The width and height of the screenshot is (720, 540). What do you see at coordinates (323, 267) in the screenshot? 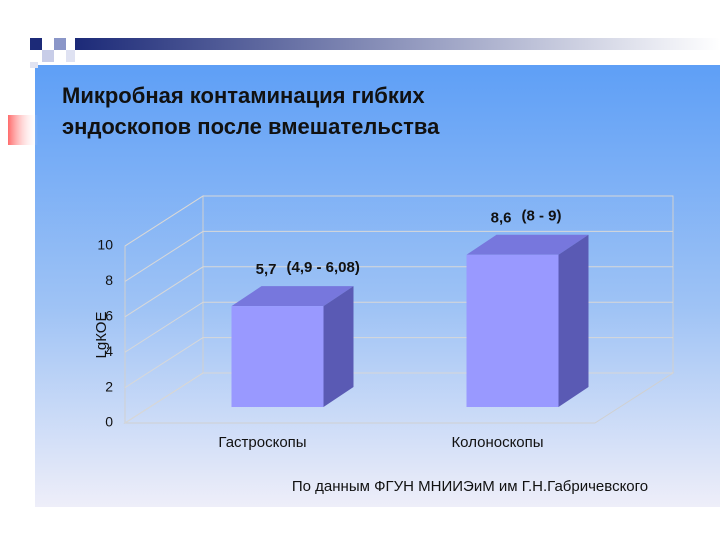
I see `interval-label: (4,9 - 6,08)` at bounding box center [323, 267].